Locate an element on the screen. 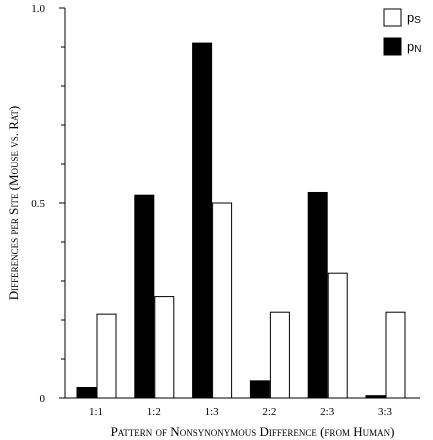  legend-label-pS: pS is located at coordinates (414, 18).